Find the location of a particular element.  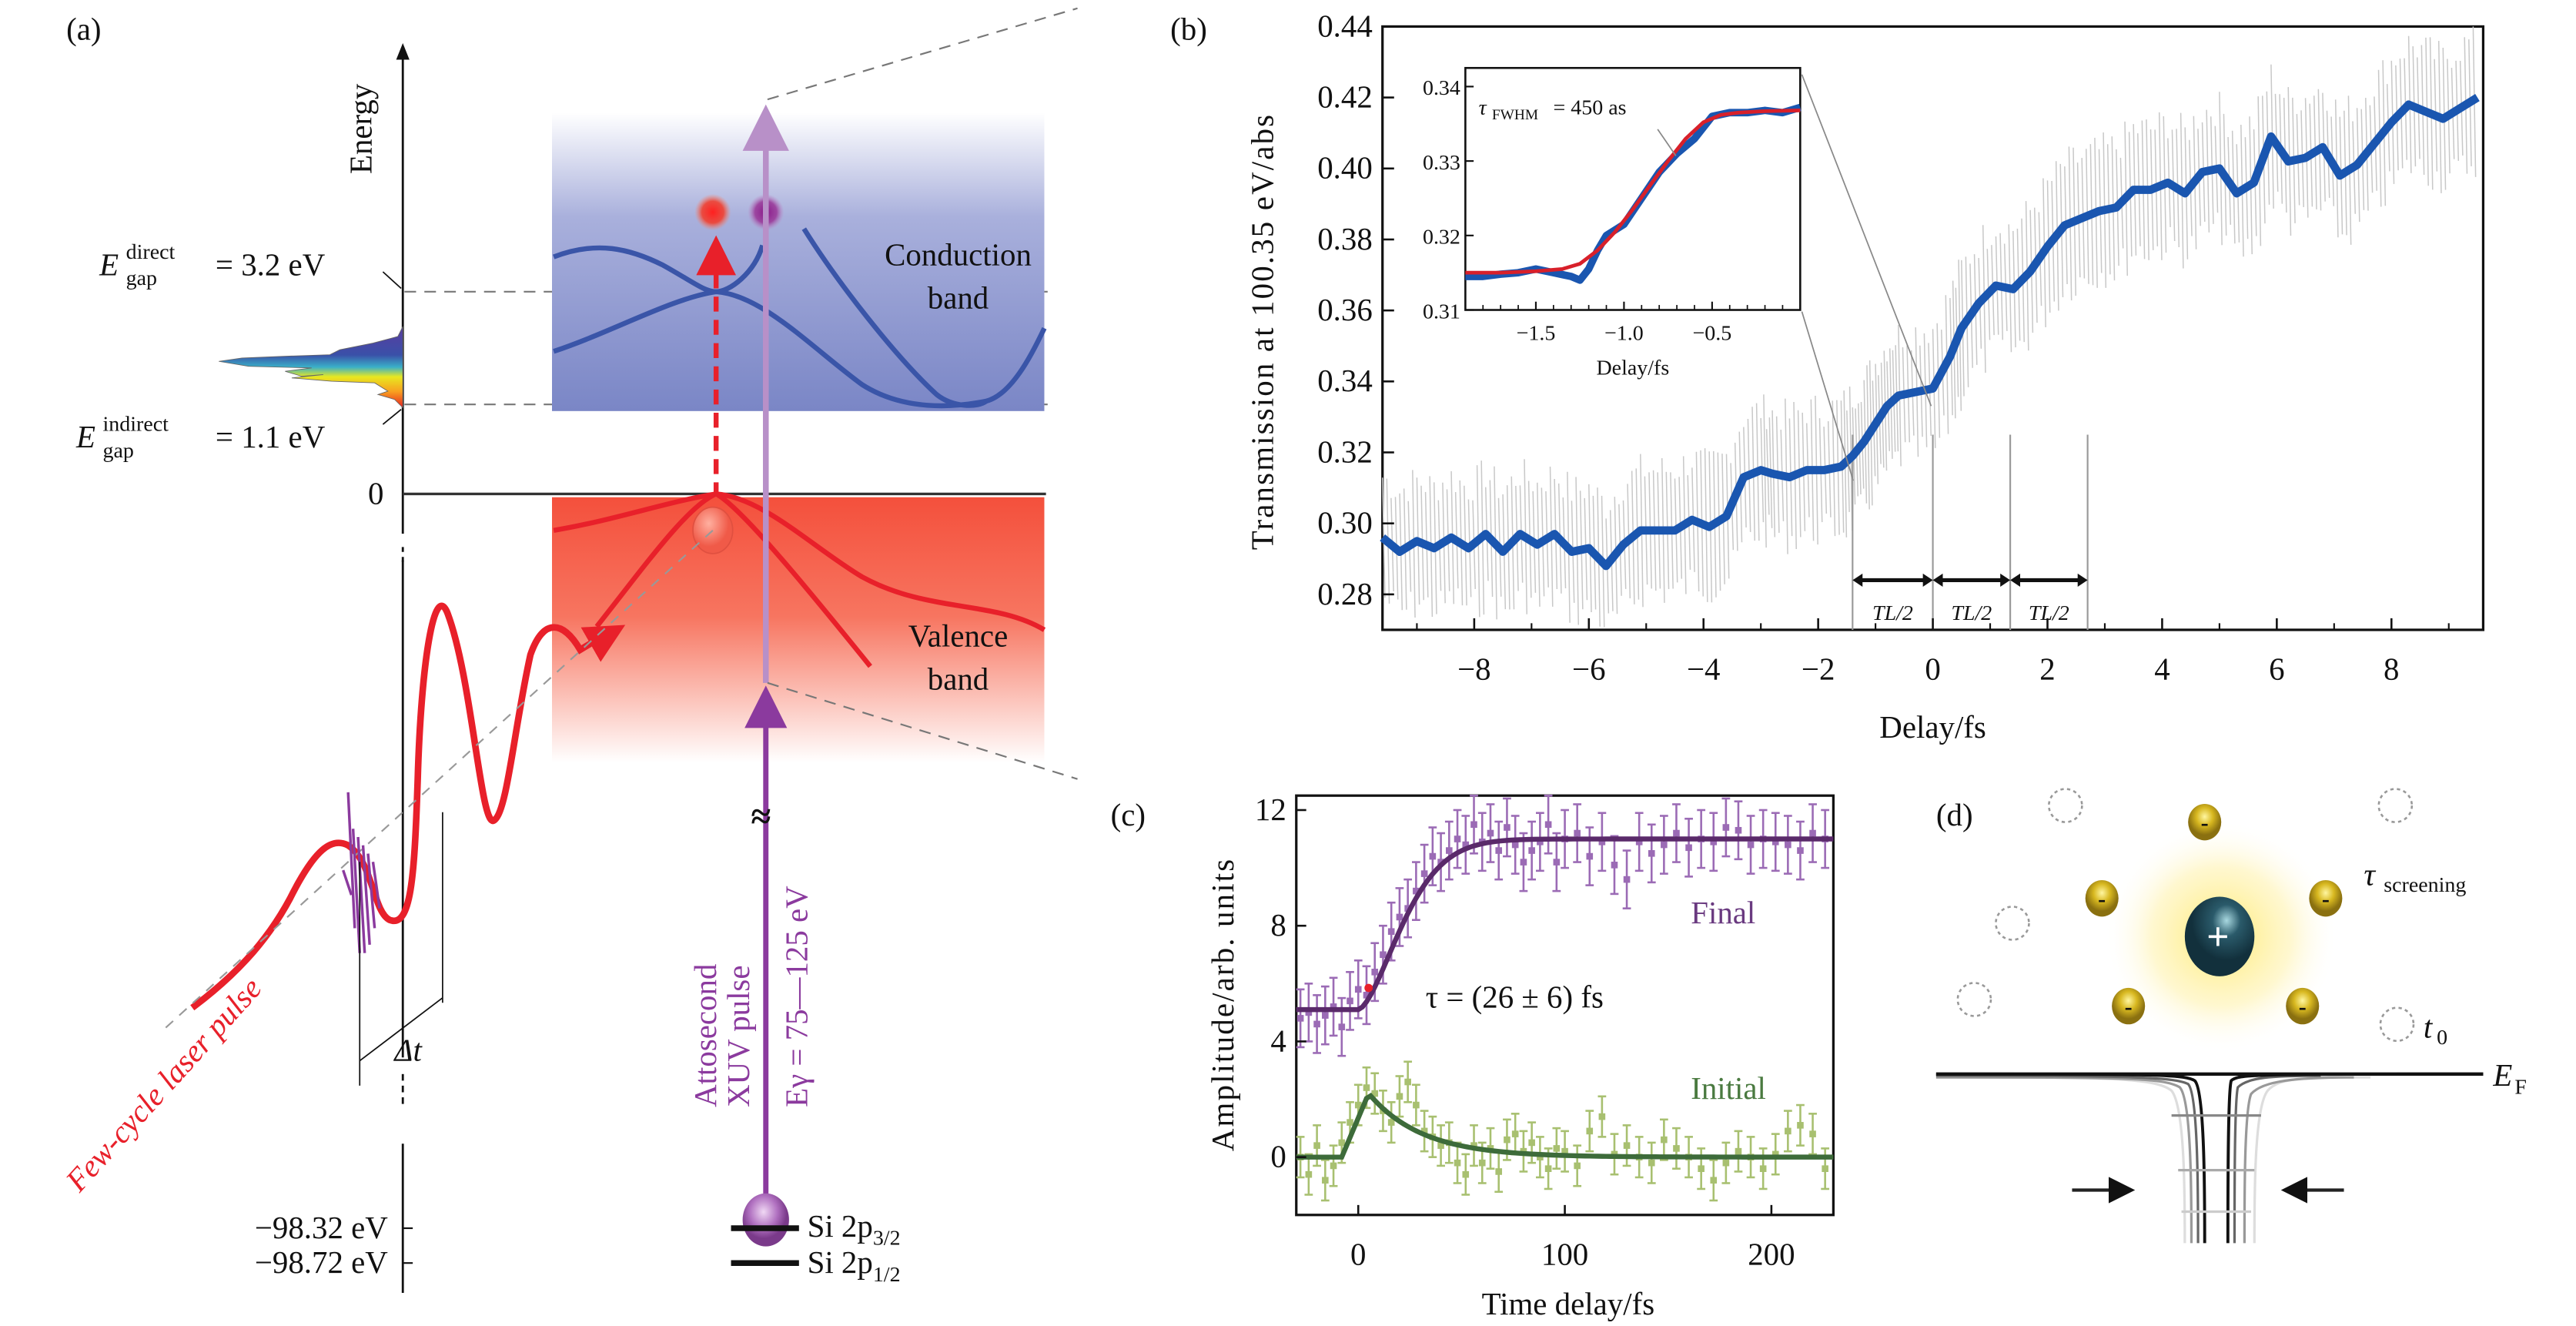

inset-x-tick-label: −0.5 is located at coordinates (1711, 333).